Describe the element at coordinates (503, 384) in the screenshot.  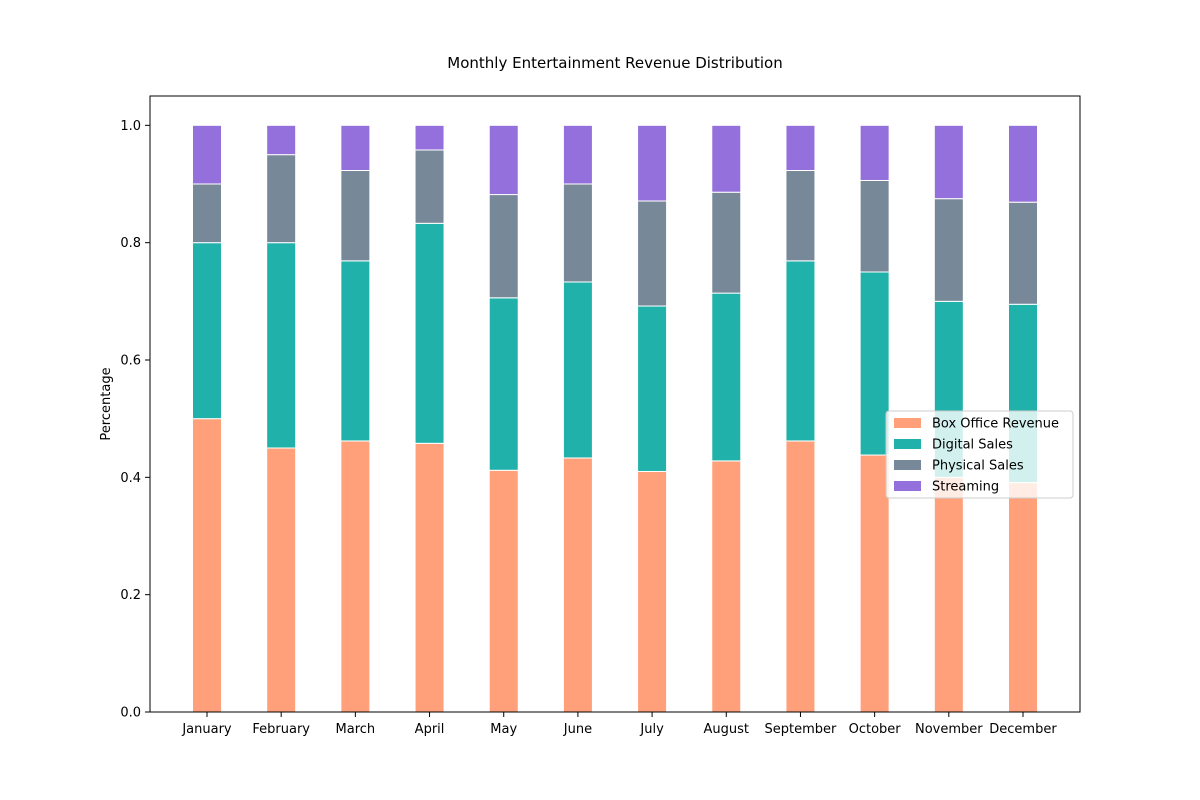
I see `bar-segment-digital-sales-may` at that location.